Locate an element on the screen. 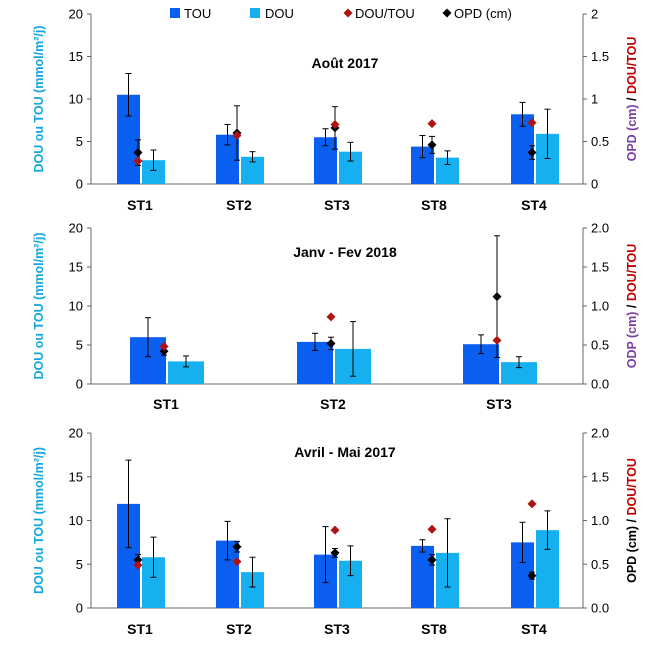  y-axis-label-right-part: / is located at coordinates (632, 100).